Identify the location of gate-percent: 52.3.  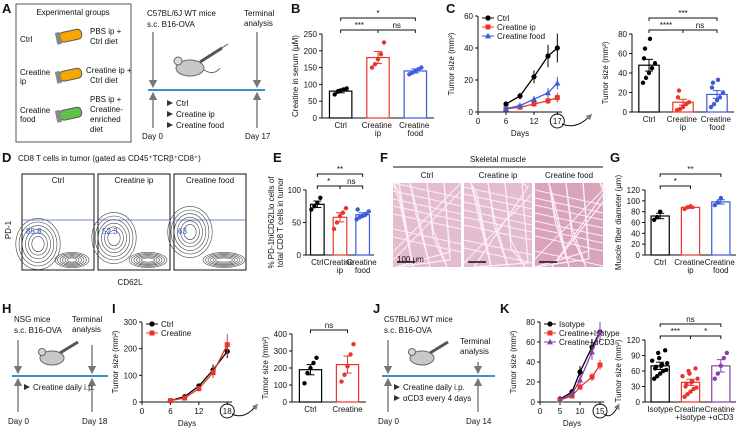
(110, 231).